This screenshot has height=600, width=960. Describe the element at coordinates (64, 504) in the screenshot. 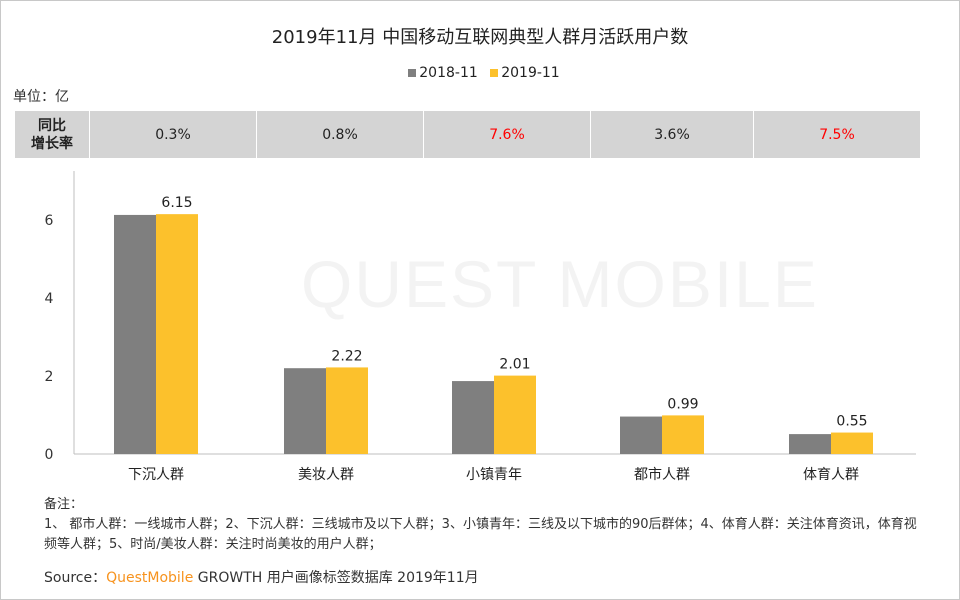

I see `notes-heading: 备注：` at that location.